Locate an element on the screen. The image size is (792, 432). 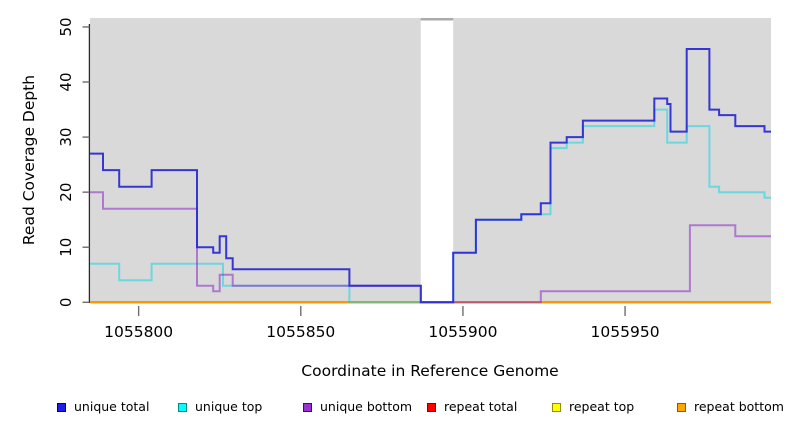
legend-label: repeat top is located at coordinates (602, 406).